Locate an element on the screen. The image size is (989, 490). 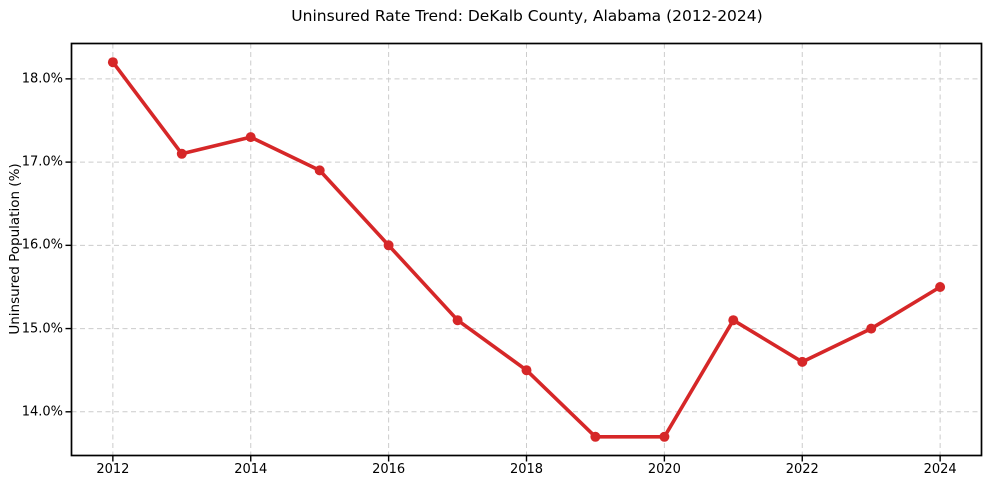
x-tick-label: 2022 is located at coordinates (802, 469).